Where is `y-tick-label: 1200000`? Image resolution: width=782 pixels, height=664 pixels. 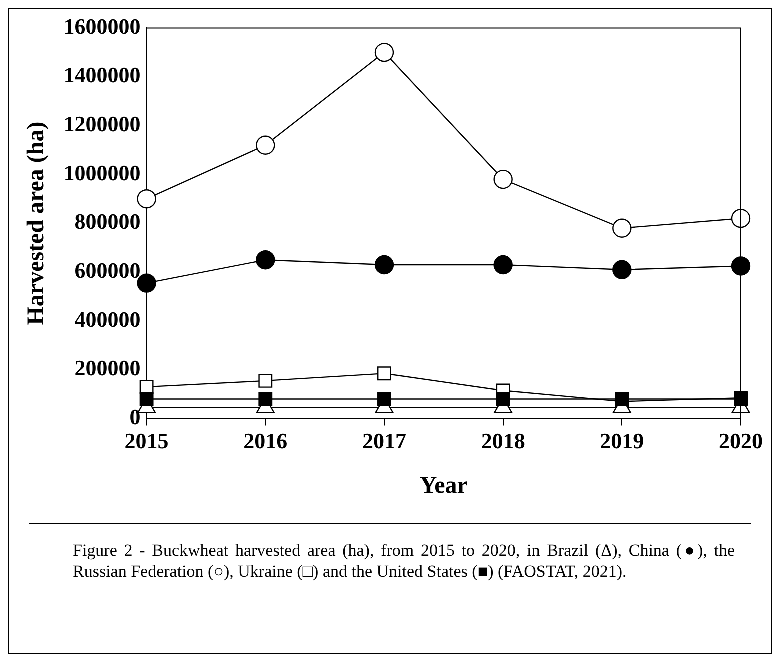
y-tick-label: 1200000 is located at coordinates (102, 124).